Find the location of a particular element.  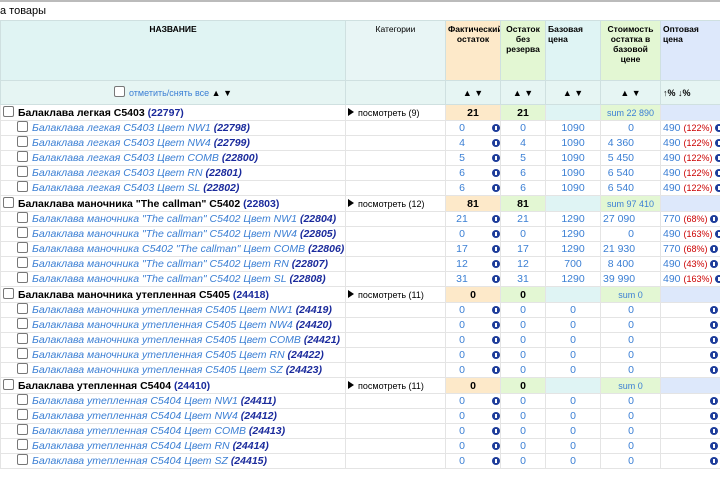

item-id: (22808) is located at coordinates (307, 279).